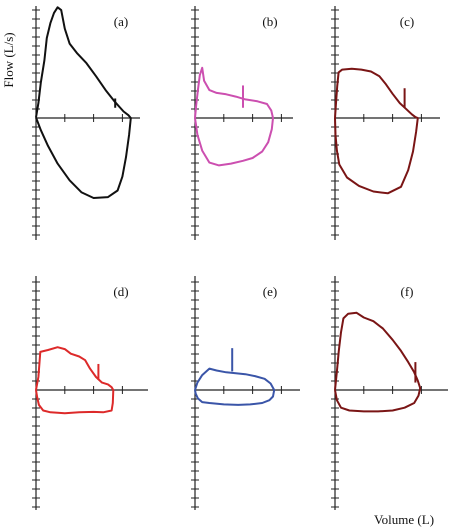  I want to click on panel-label: (f), so click(407, 291).